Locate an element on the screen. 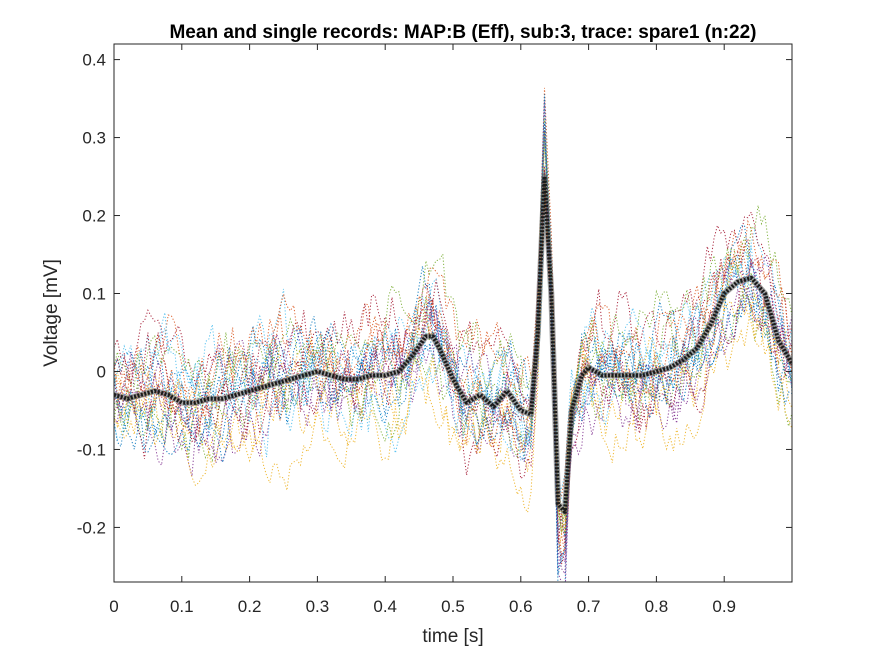  x-tick-label: 0 is located at coordinates (113, 606).